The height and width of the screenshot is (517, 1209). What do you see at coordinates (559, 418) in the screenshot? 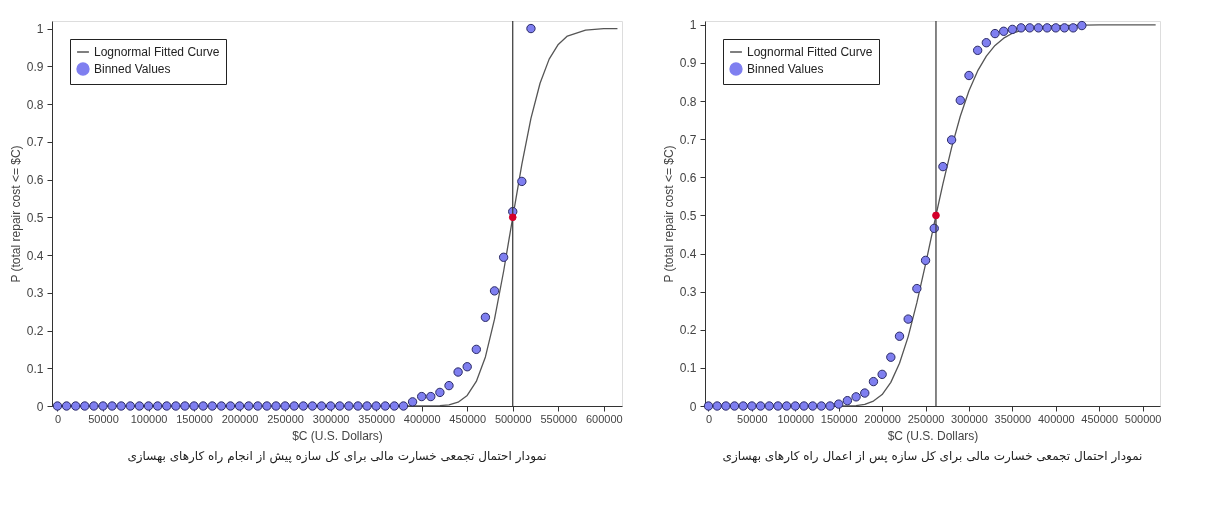
I see `x-tick-label: 550000` at bounding box center [559, 418].